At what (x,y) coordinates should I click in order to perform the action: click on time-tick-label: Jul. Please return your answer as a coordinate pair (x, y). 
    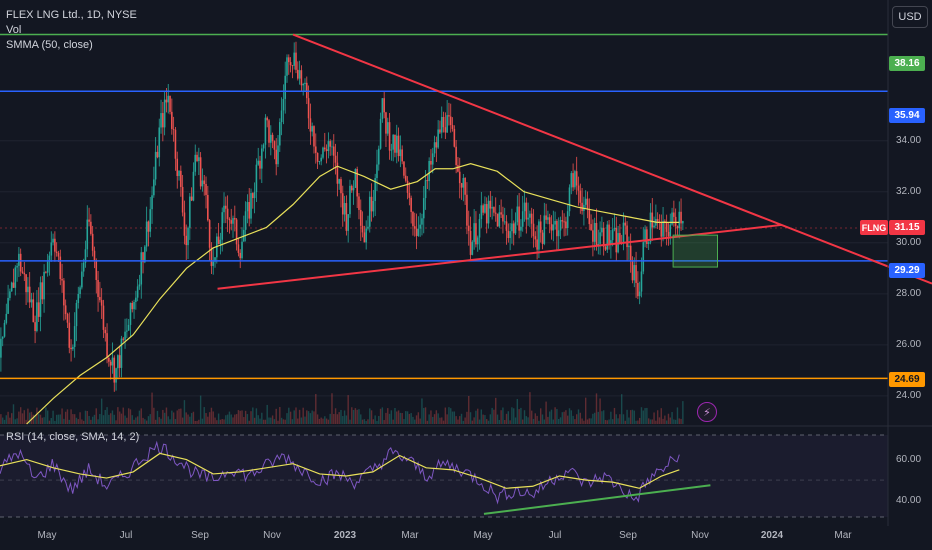
    Looking at the image, I should click on (555, 535).